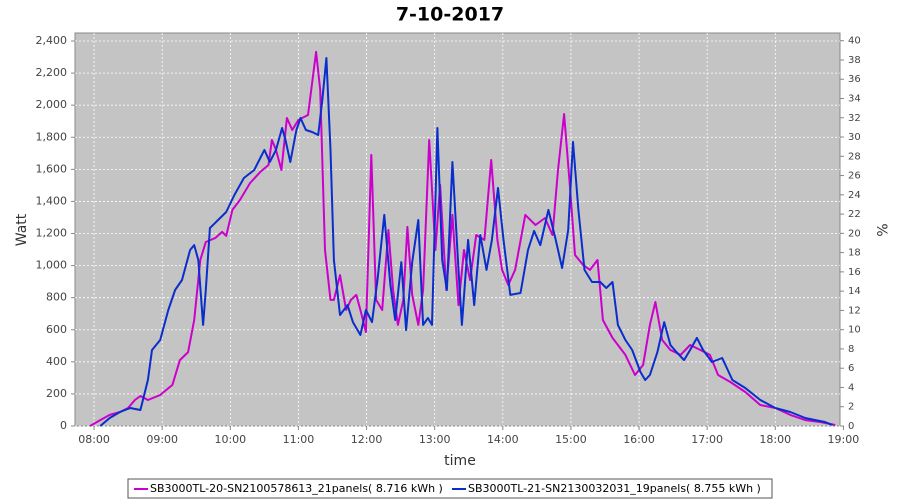 The image size is (900, 504). What do you see at coordinates (299, 439) in the screenshot?
I see `x-tick-label: 11:00` at bounding box center [299, 439].